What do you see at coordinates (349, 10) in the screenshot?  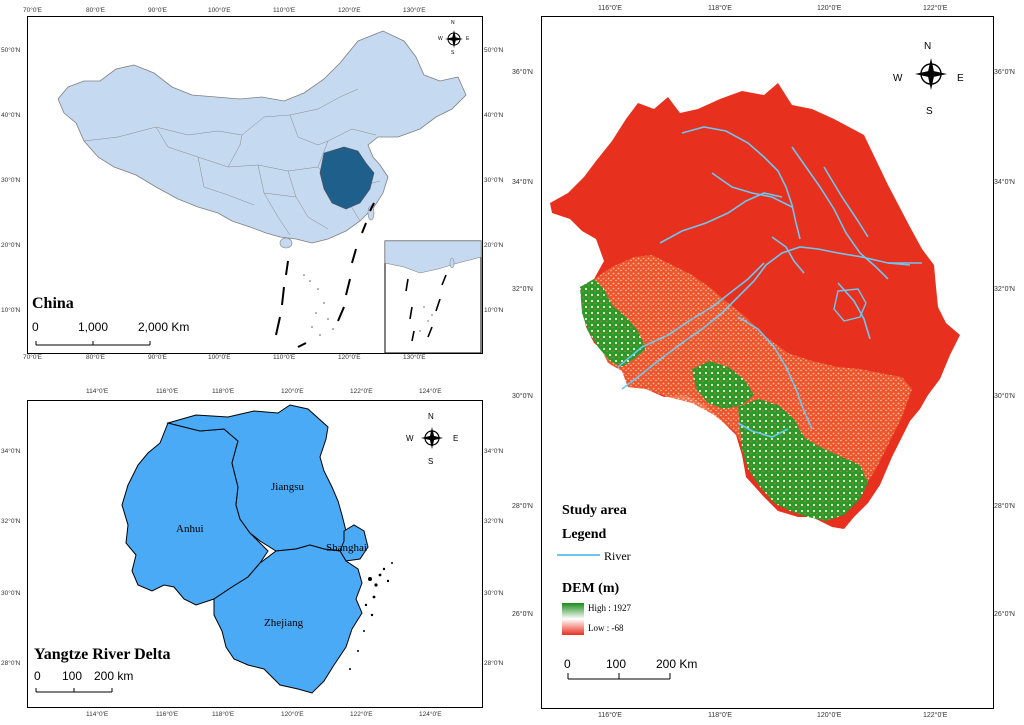 I see `china-top-lon-5: 120°0'E` at bounding box center [349, 10].